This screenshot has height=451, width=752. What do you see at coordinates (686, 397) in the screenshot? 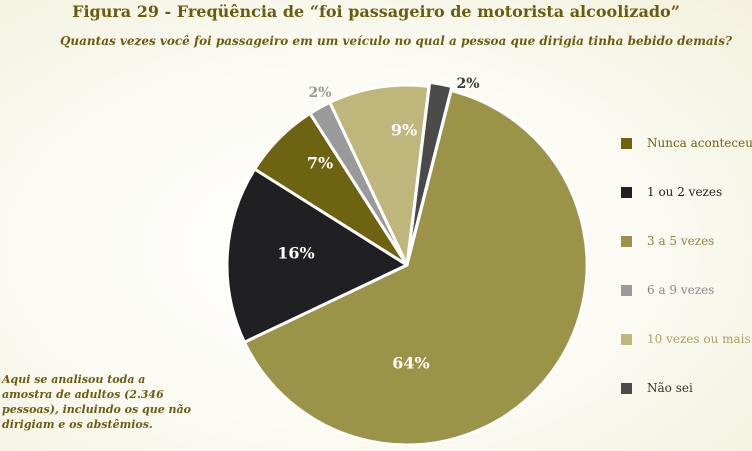
I see `legend-item-5: Não sei` at bounding box center [686, 397].